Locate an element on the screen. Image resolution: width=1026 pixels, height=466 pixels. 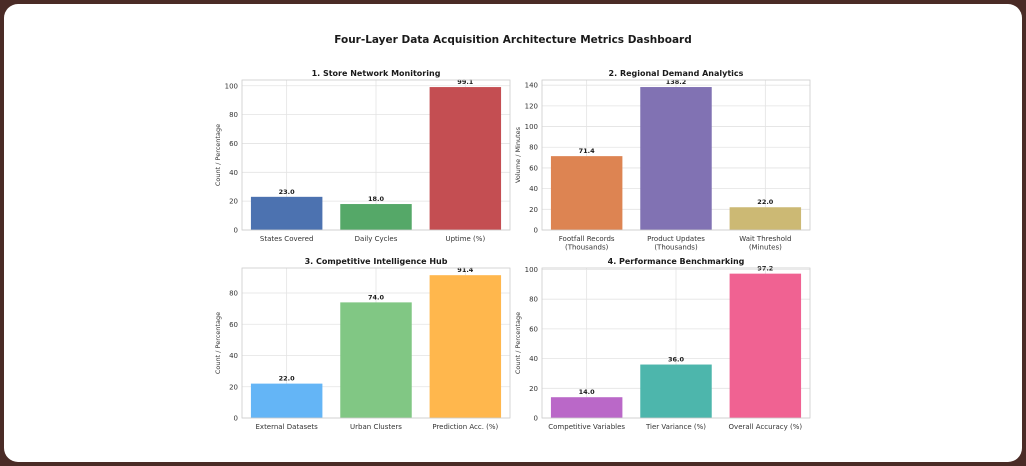
data-label: 138.2 is located at coordinates (676, 82).